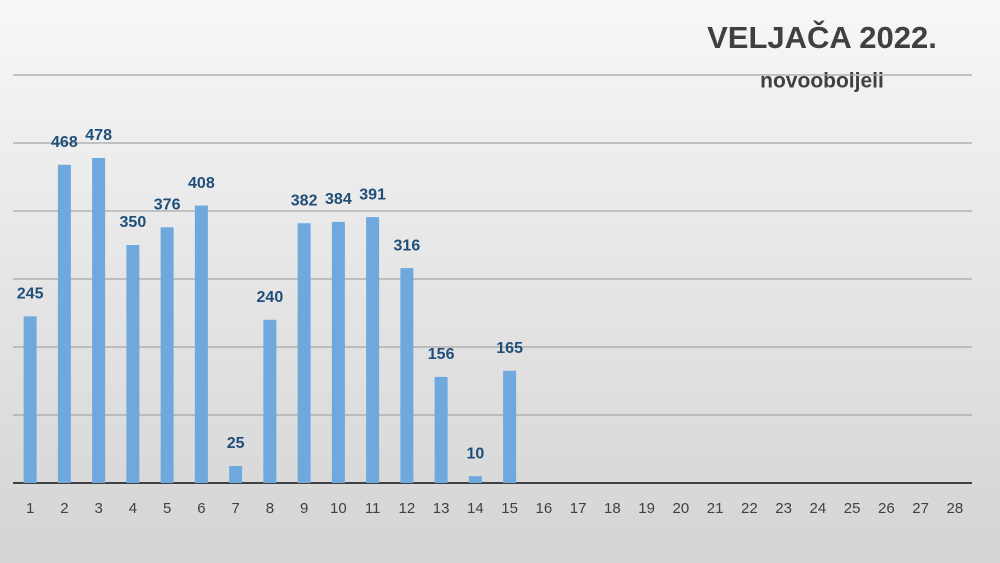 The height and width of the screenshot is (563, 1000). I want to click on x-tick-label: 14, so click(475, 508).